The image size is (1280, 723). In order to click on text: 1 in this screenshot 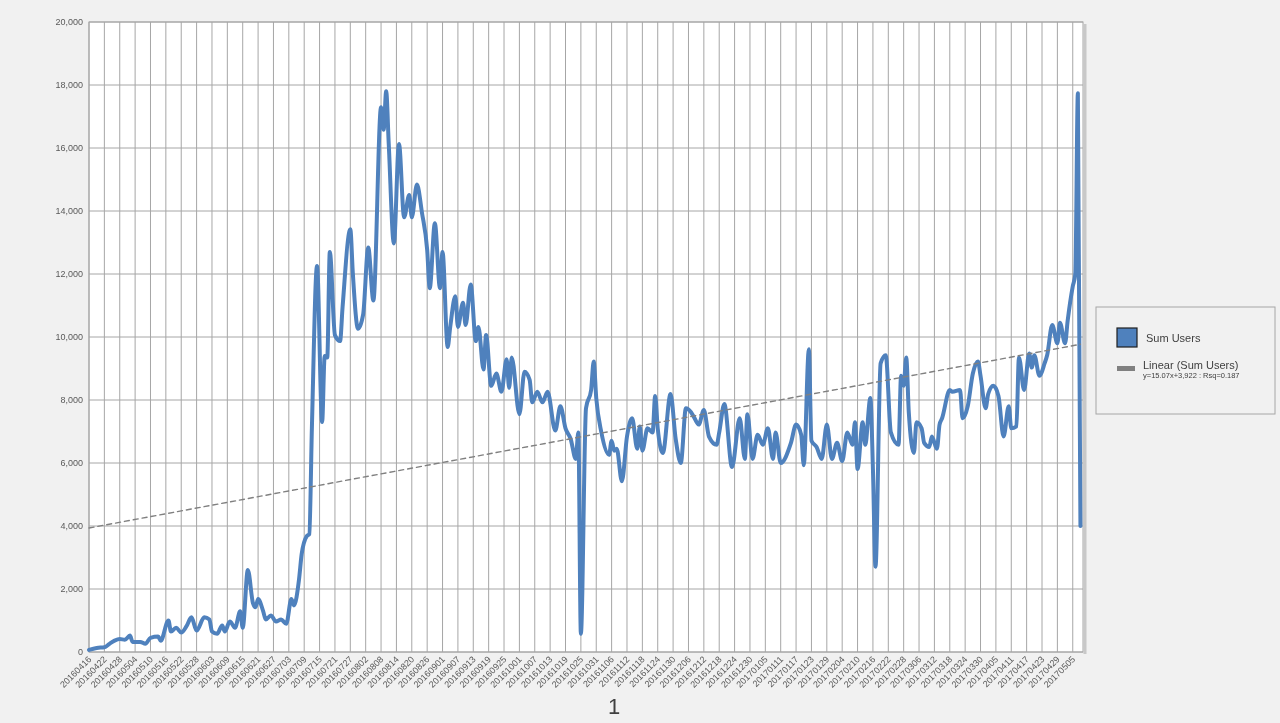, I will do `click(614, 706)`.